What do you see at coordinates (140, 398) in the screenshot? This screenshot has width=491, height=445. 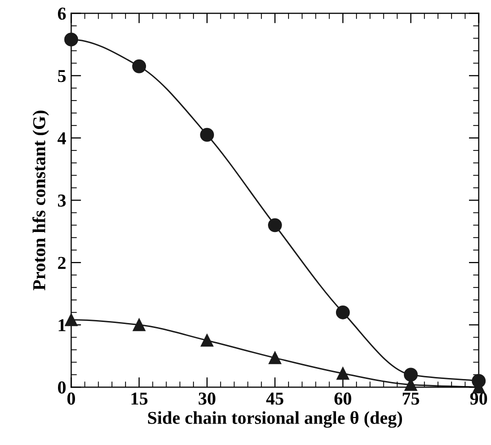 I see `x-tick-label: 15` at bounding box center [140, 398].